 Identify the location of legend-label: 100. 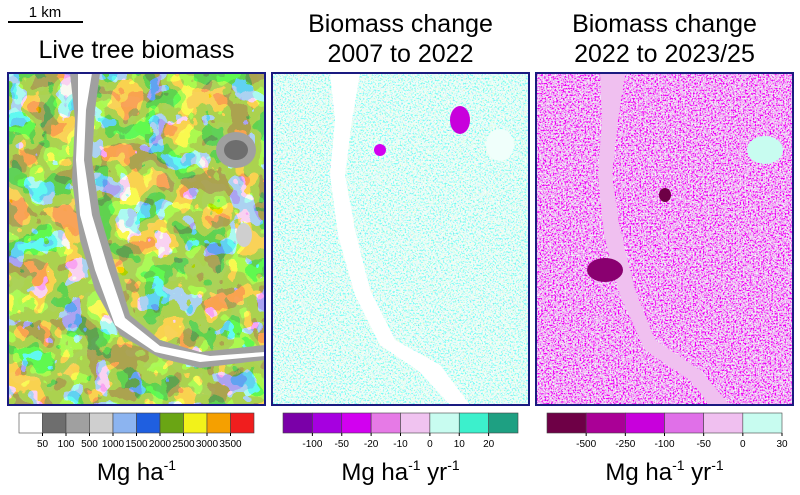
(66, 444).